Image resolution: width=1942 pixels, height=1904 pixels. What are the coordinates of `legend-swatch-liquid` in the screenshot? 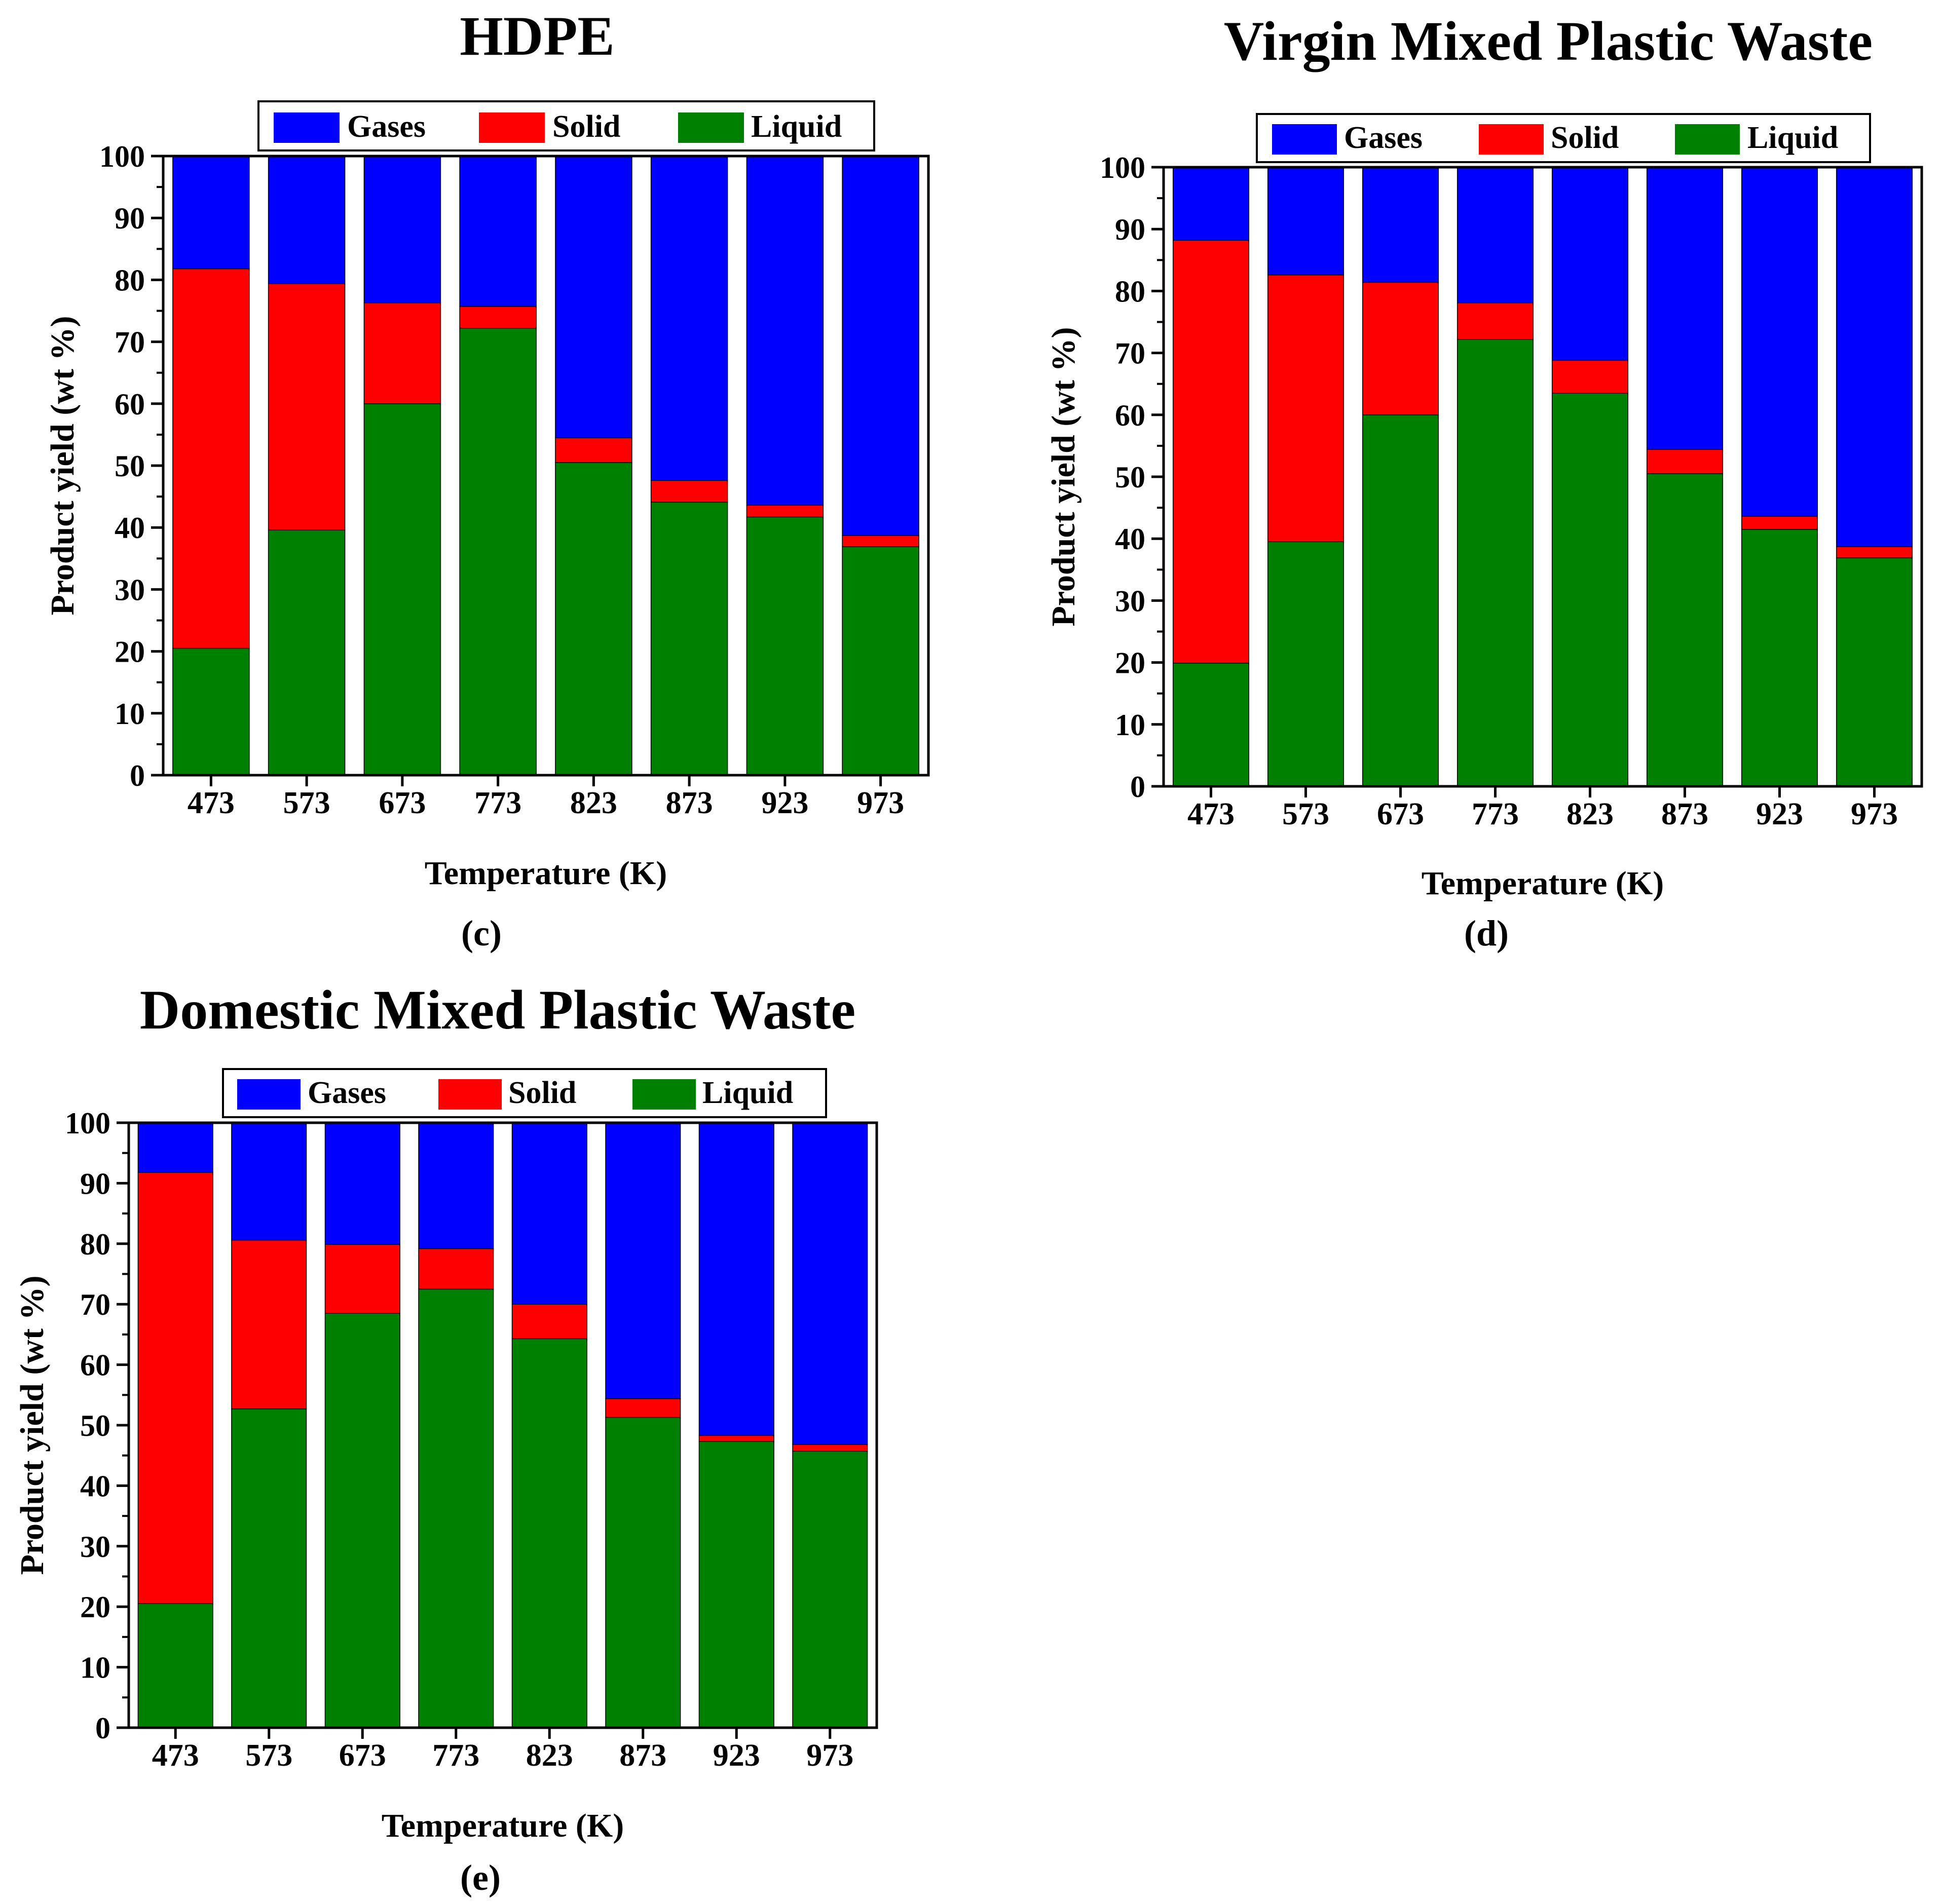 It's located at (664, 1094).